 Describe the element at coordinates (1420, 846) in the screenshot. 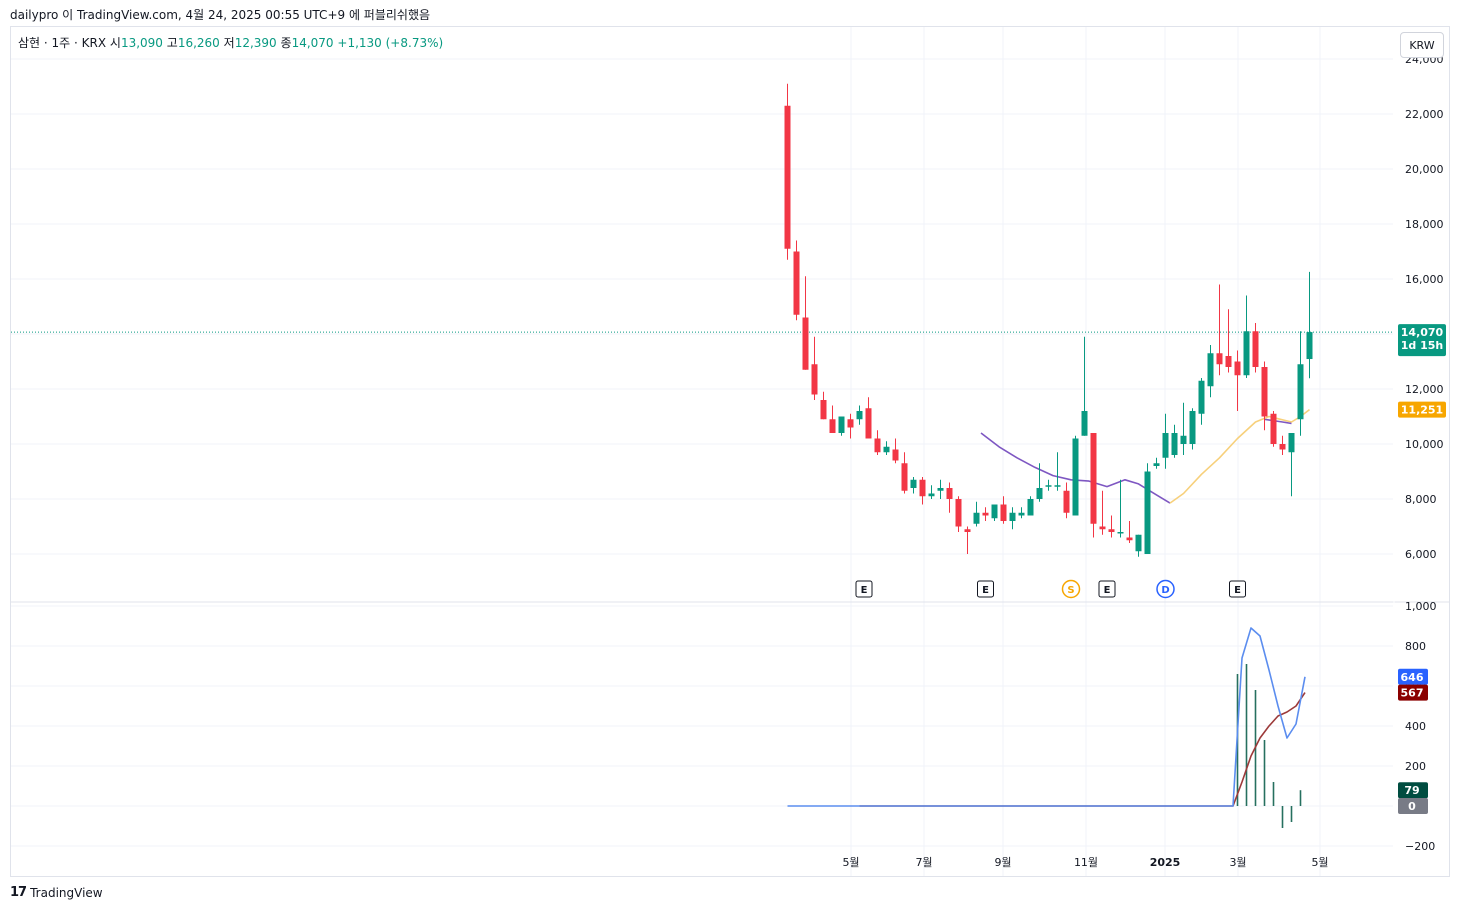

I see `osc-y-tick-label: −200` at that location.